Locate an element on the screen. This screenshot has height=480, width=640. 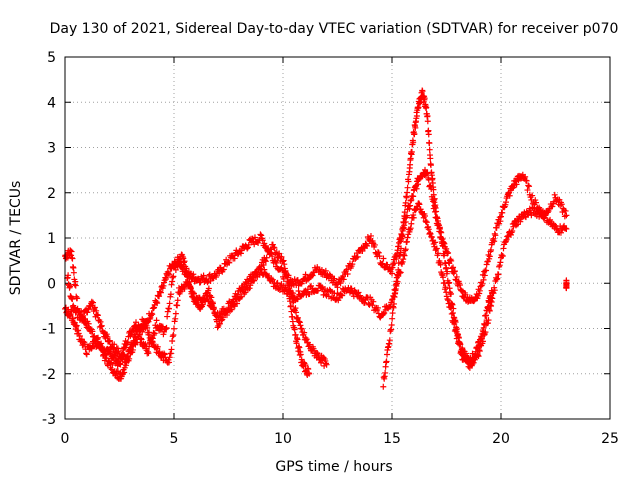
x-tick-label: 25 is located at coordinates (610, 439).